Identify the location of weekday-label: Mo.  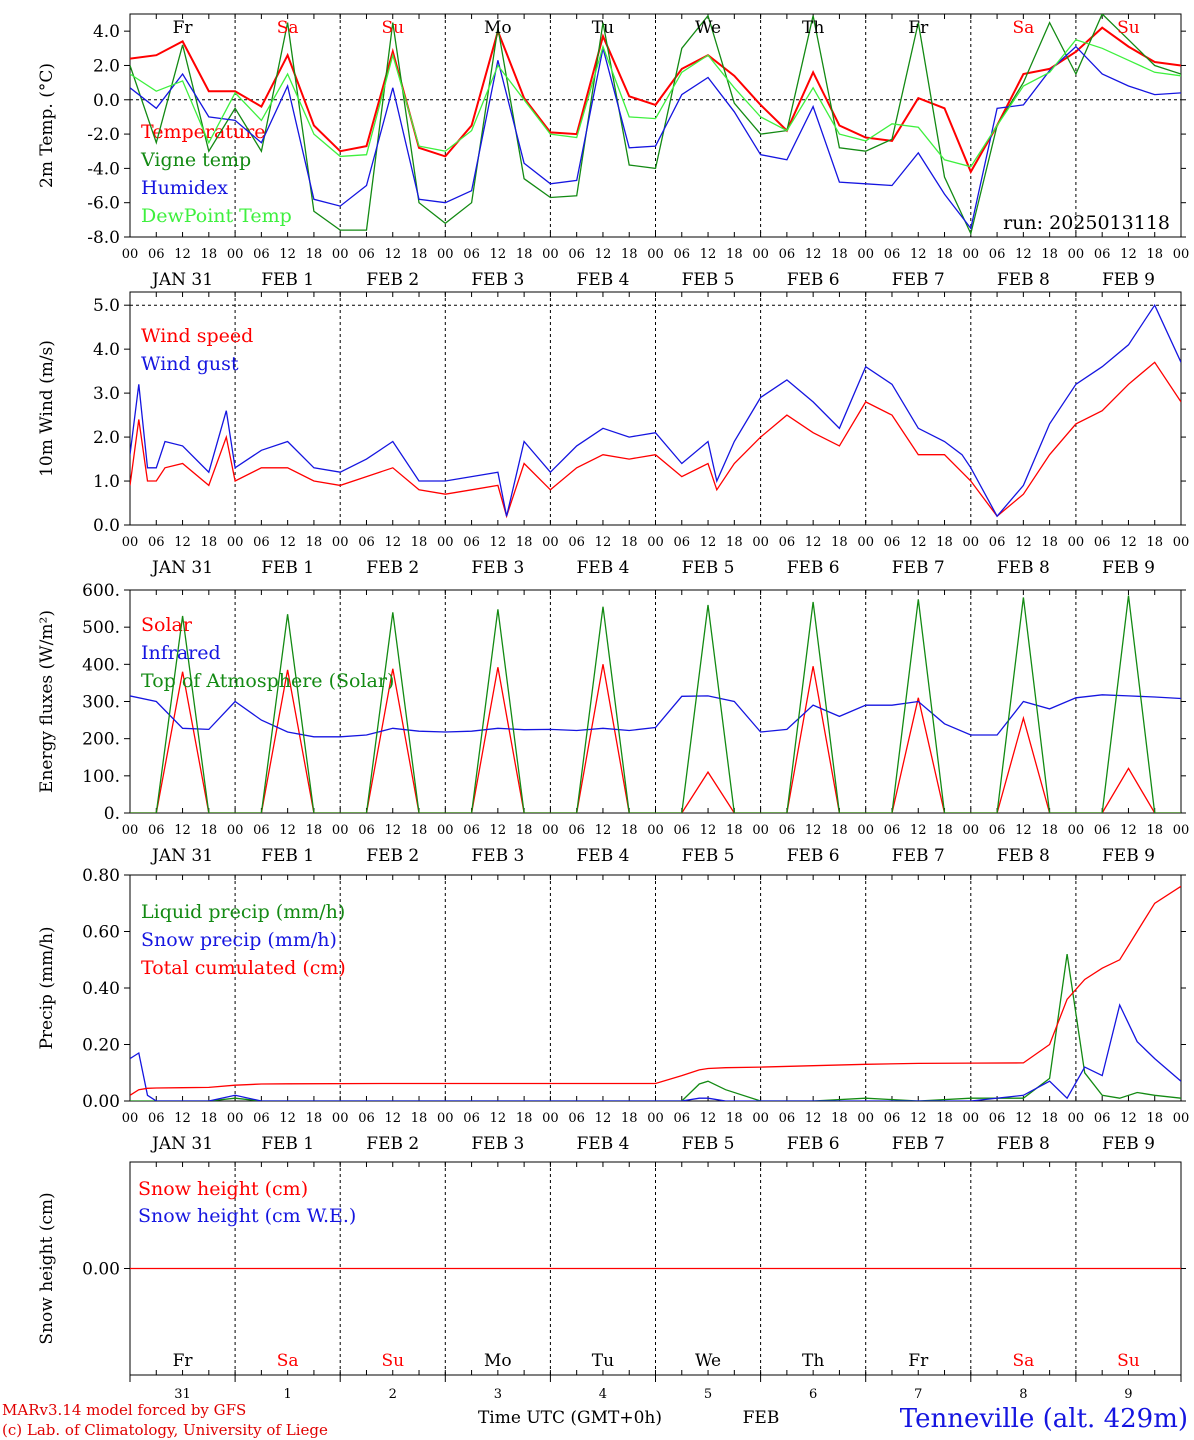
(498, 1361).